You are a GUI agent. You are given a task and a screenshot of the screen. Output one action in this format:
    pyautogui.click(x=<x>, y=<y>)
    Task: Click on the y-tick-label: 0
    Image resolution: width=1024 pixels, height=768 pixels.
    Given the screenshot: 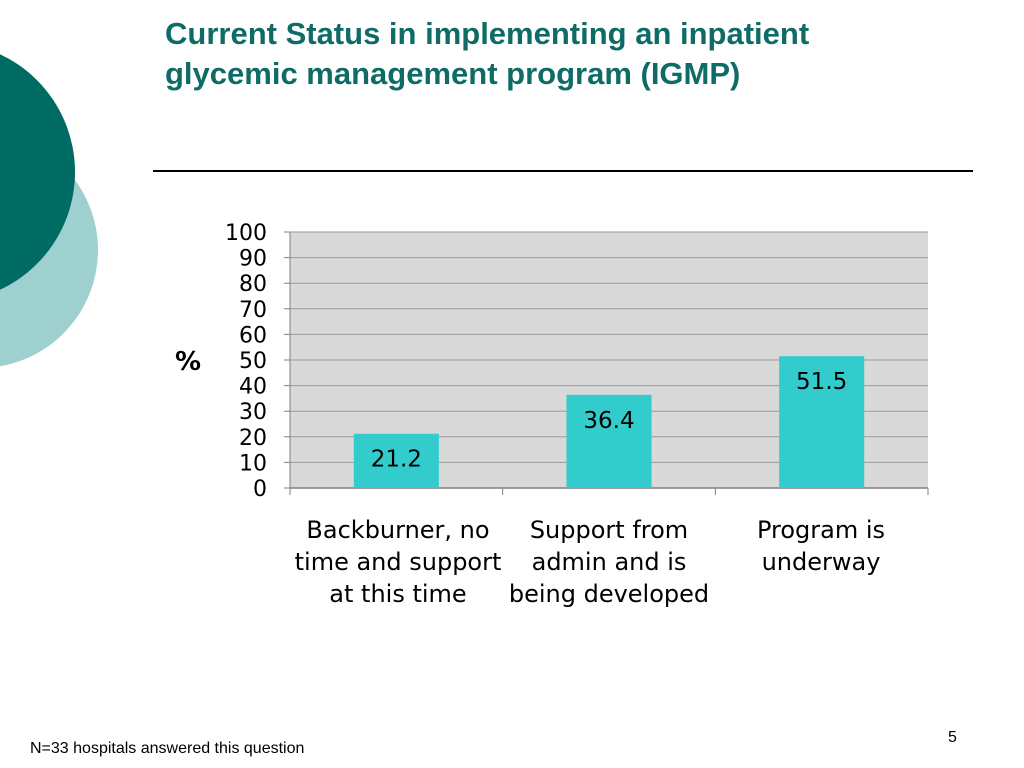 What is the action you would take?
    pyautogui.click(x=260, y=489)
    